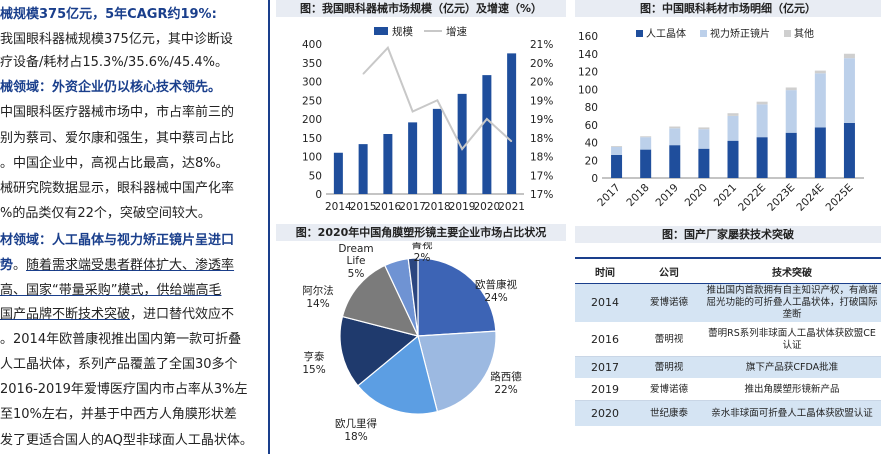 The image size is (882, 454). What do you see at coordinates (355, 437) in the screenshot?
I see `pie-value: 18%` at bounding box center [355, 437].